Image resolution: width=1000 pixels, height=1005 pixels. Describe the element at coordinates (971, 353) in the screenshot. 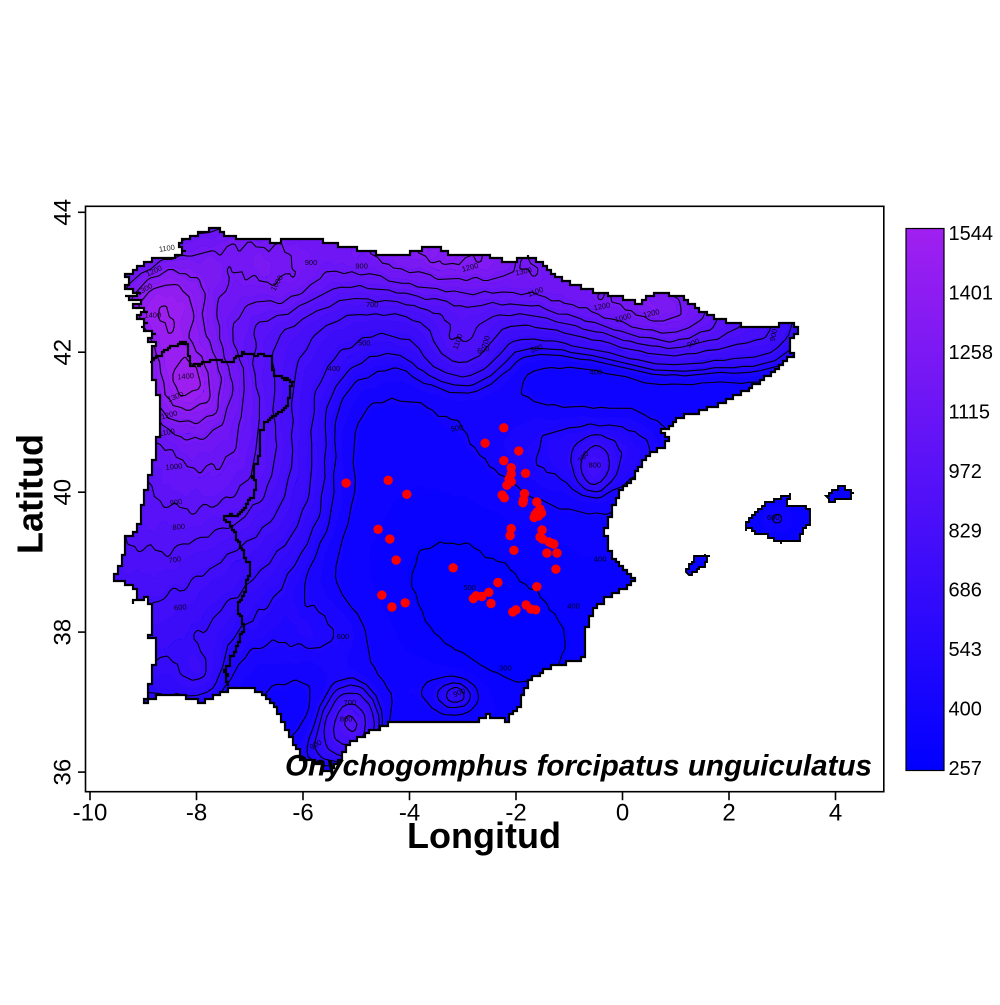

I see `svg-text: 1258` at that location.